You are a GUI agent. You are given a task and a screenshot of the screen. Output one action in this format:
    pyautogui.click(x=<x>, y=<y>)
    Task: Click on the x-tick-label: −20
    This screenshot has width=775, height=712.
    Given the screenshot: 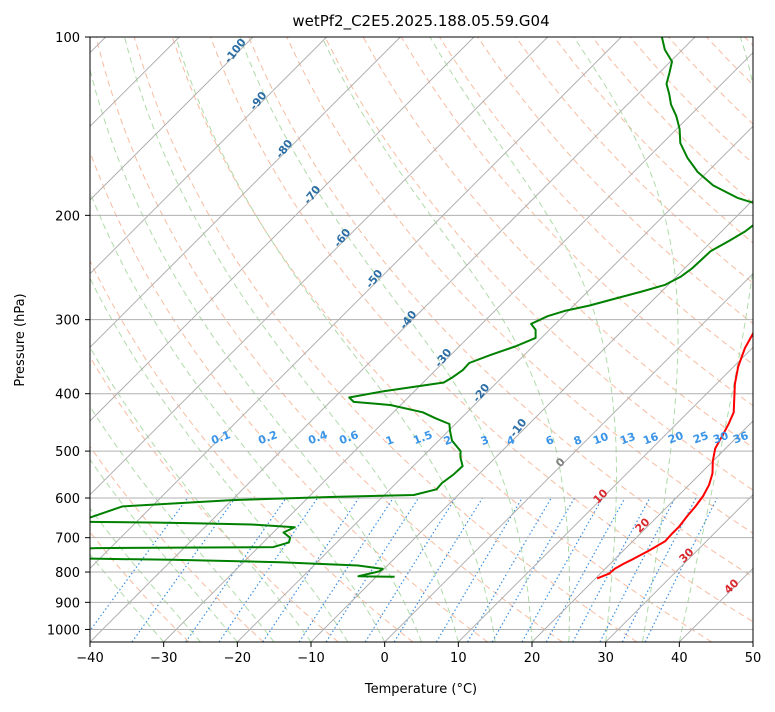 What is the action you would take?
    pyautogui.click(x=237, y=658)
    